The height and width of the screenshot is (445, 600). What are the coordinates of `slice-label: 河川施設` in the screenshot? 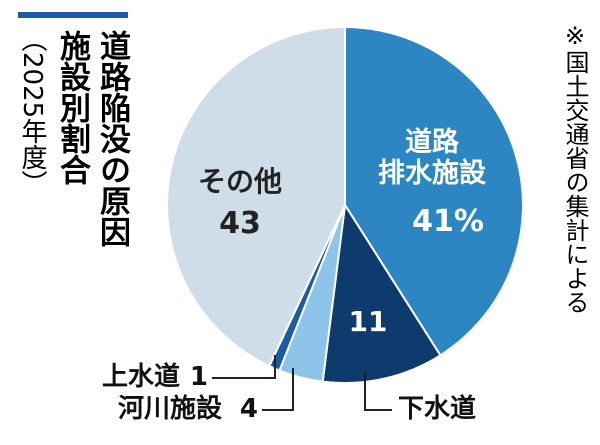 It's located at (169, 409).